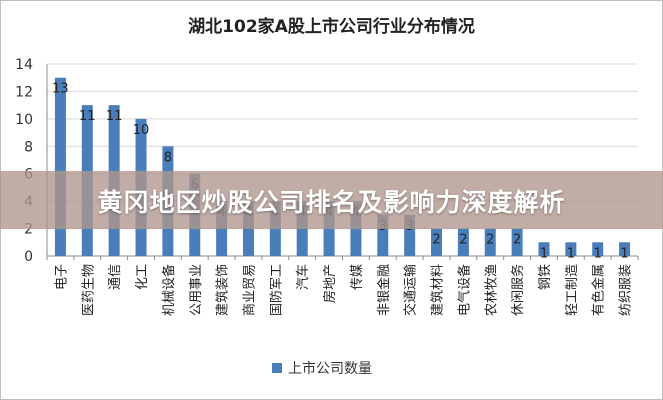  What do you see at coordinates (61, 277) in the screenshot?
I see `x-tick-label: 电子` at bounding box center [61, 277].